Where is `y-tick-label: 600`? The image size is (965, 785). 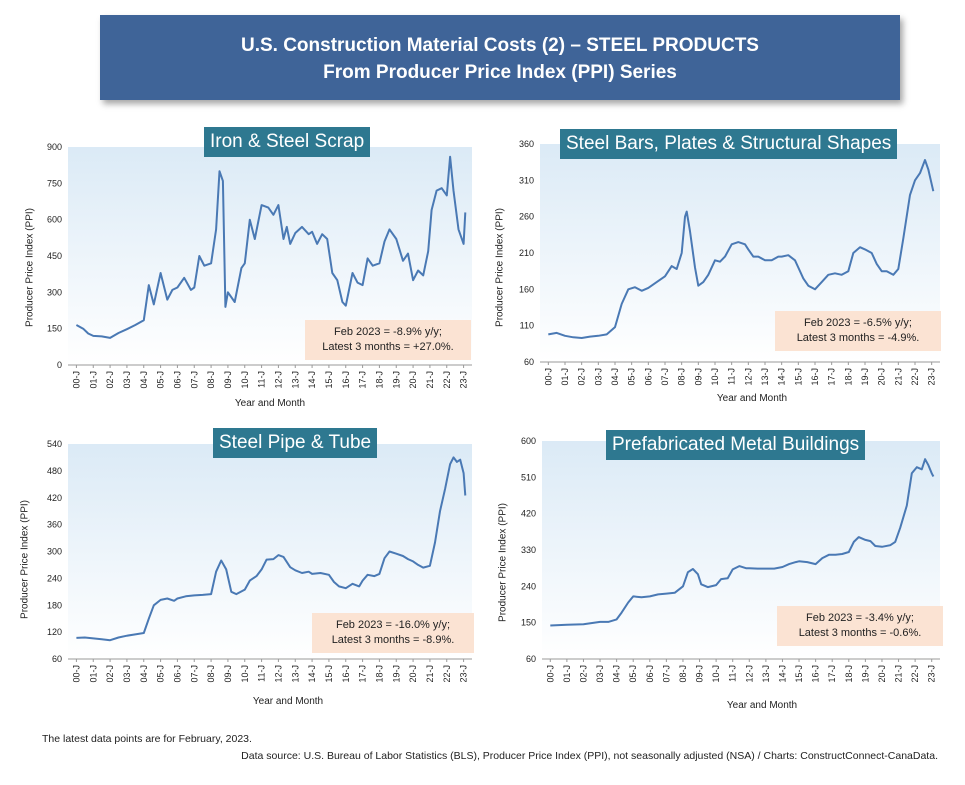
y-tick-label: 600 is located at coordinates (528, 441).